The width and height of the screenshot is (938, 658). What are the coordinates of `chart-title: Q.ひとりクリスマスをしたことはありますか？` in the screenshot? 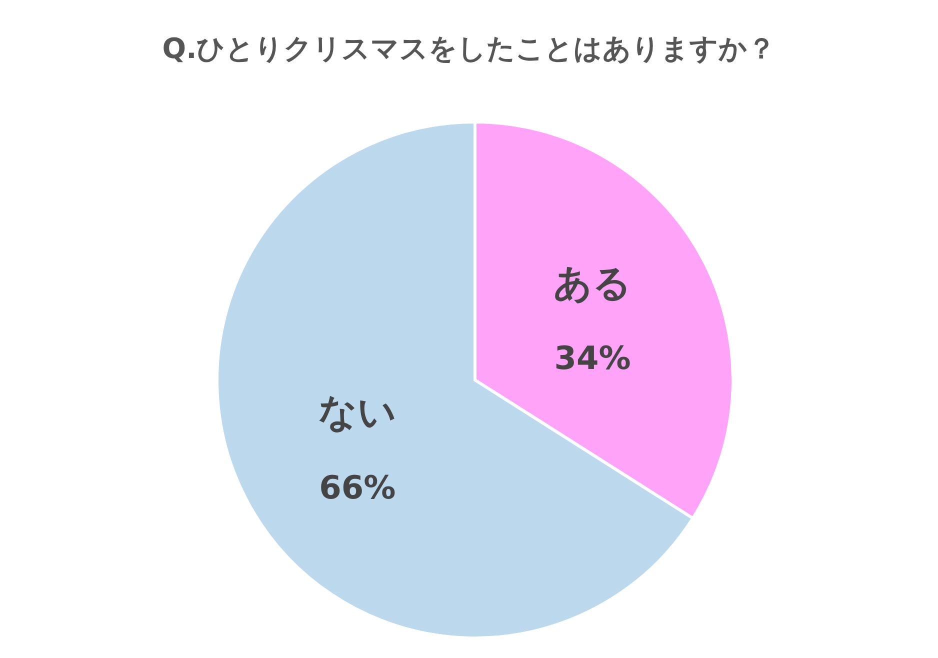 It's located at (469, 49).